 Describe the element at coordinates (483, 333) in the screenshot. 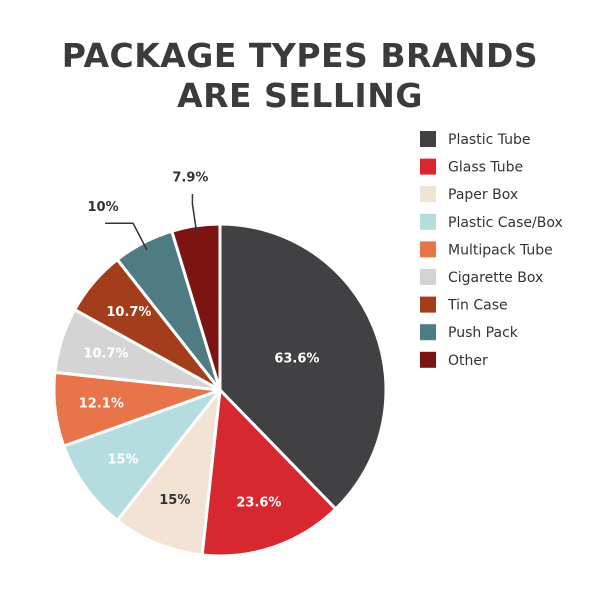

I see `legend-label: Push Pack` at that location.